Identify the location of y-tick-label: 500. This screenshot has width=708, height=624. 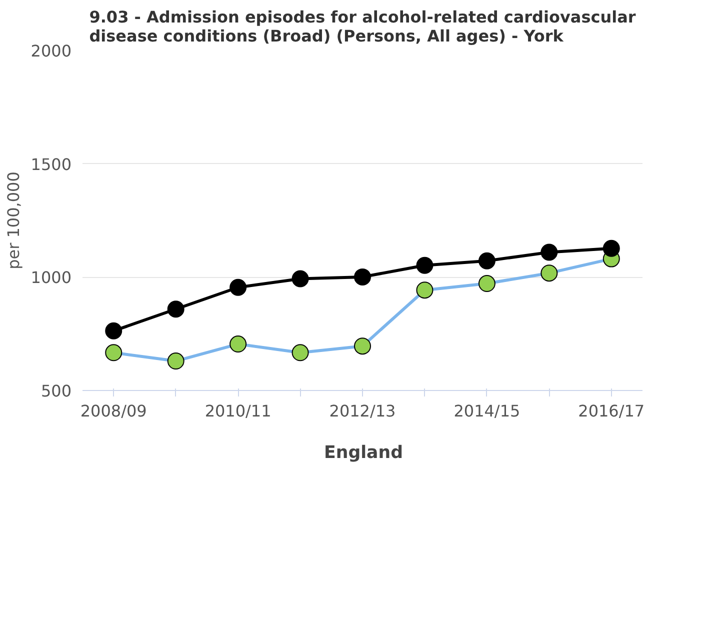
(56, 391).